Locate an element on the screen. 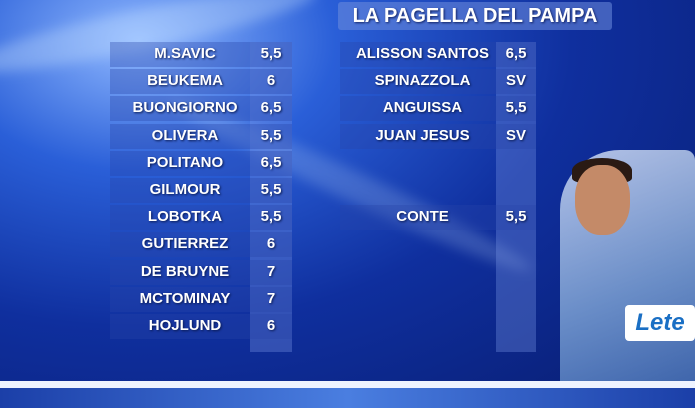  player-name: CONTE is located at coordinates (422, 217).